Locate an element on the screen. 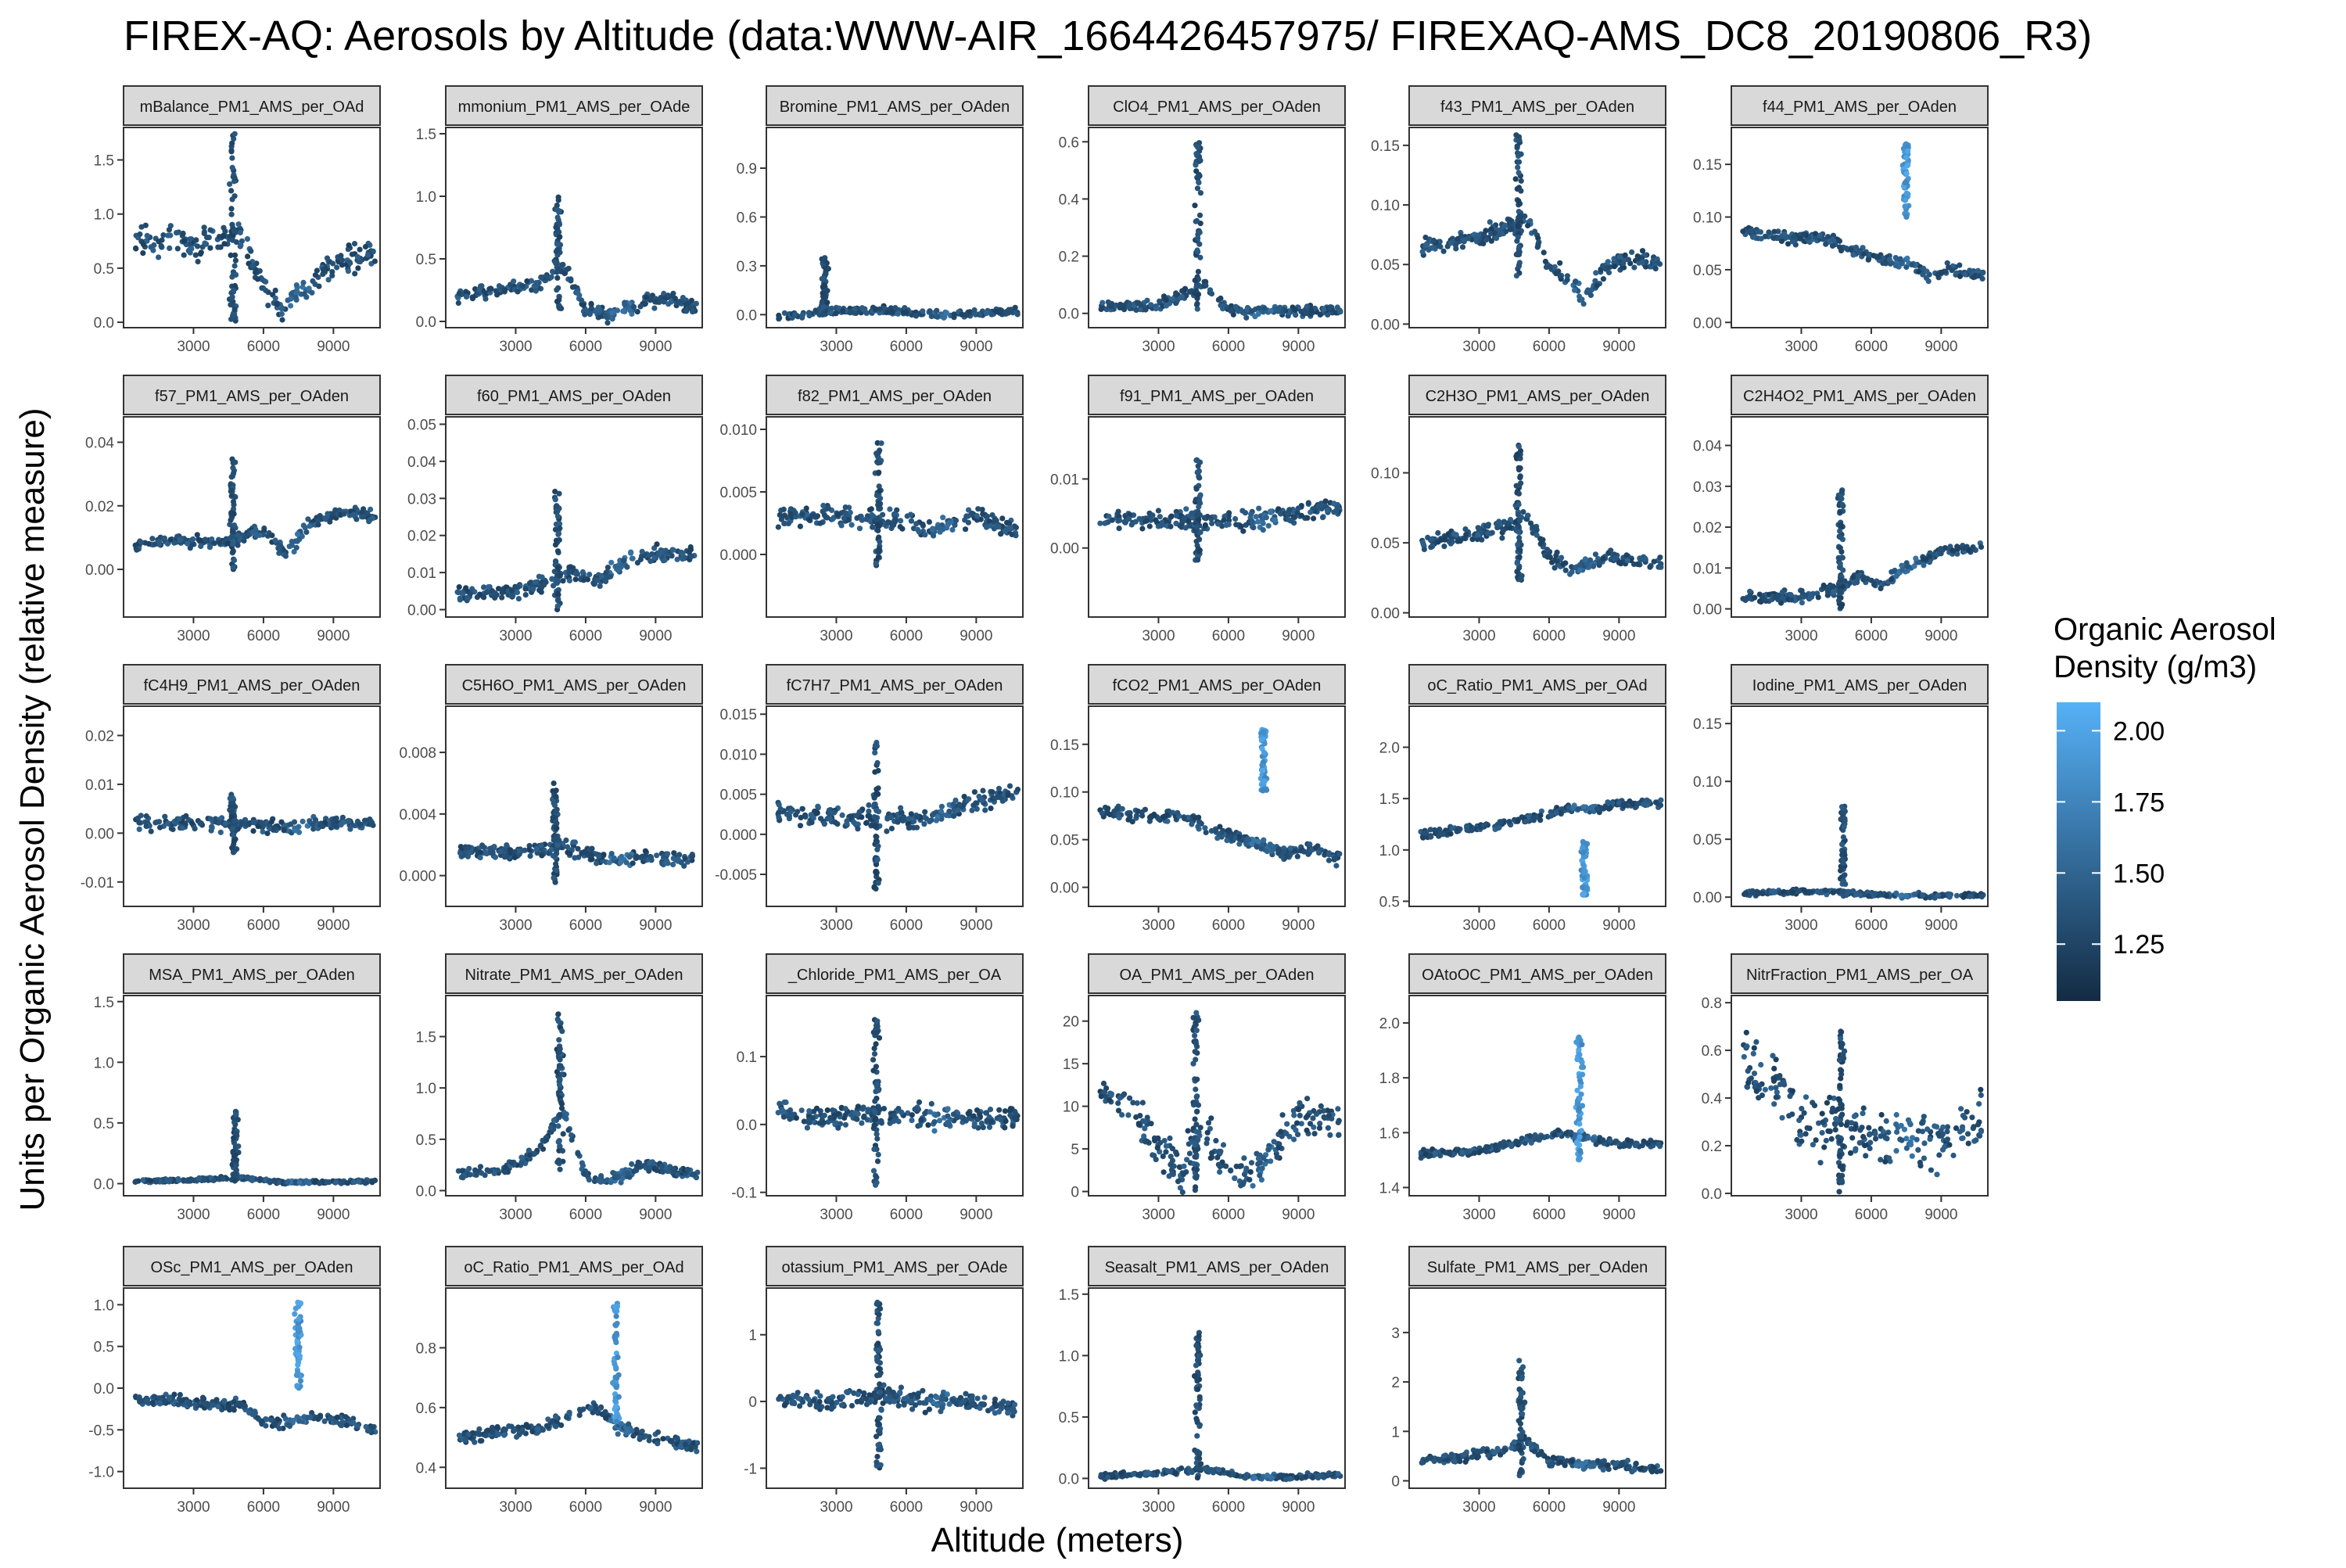  facet-plot-area is located at coordinates (252, 806).